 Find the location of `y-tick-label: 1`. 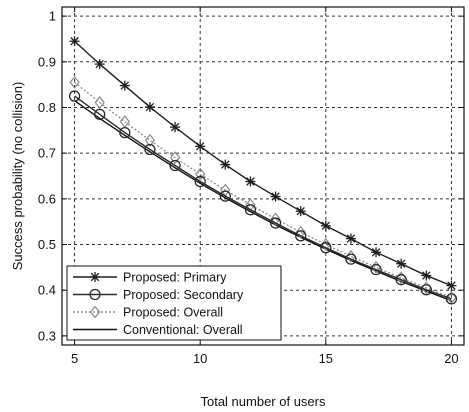

y-tick-label: 1 is located at coordinates (52, 16).